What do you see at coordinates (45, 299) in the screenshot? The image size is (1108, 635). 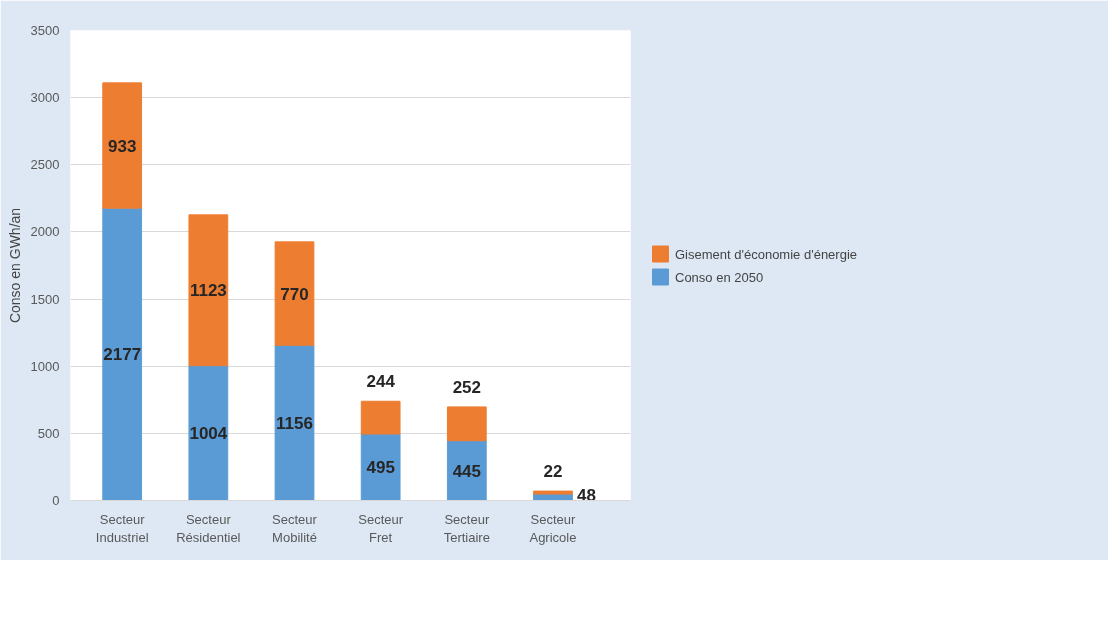 I see `y-tick-label: 1500` at bounding box center [45, 299].